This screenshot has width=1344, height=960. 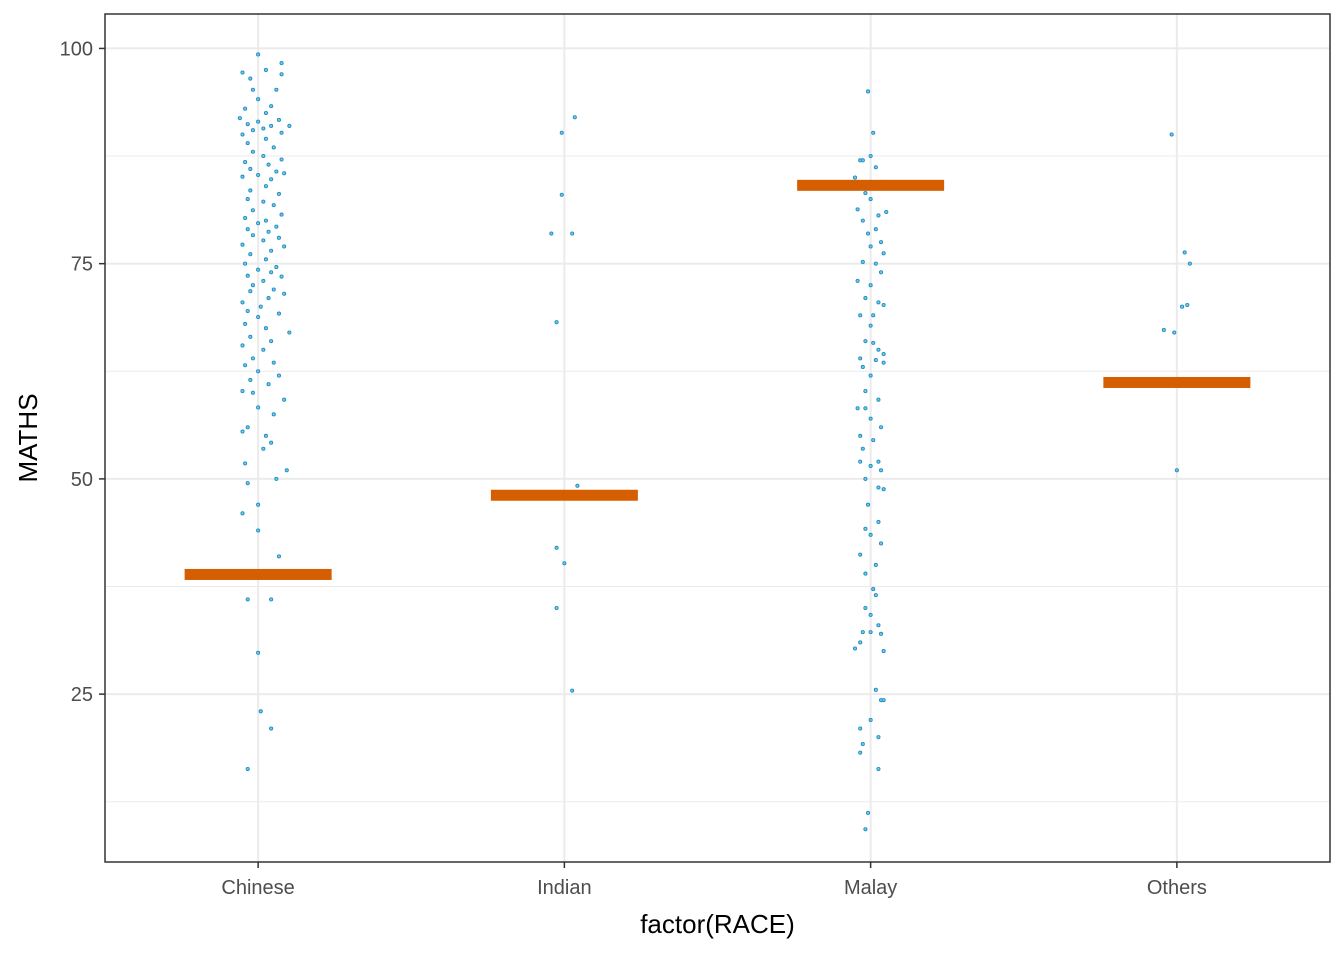 What do you see at coordinates (258, 574) in the screenshot?
I see `summary-bar` at bounding box center [258, 574].